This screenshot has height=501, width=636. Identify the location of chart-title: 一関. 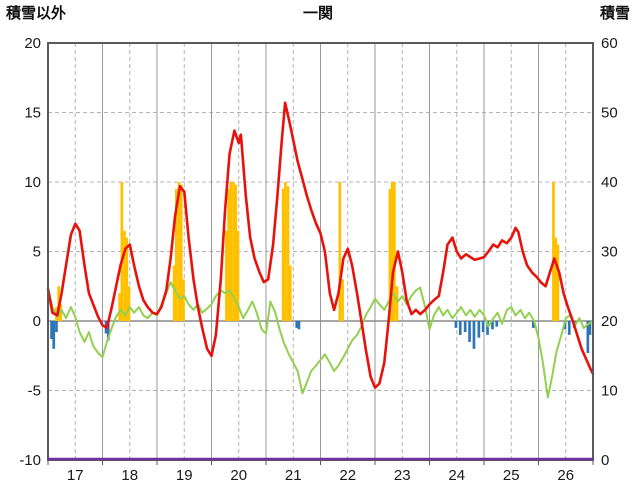
(317, 13).